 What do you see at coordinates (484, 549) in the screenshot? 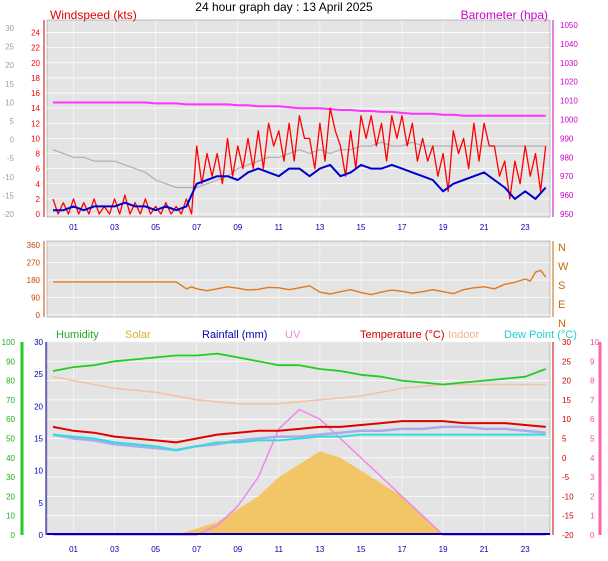
I see `temp-hour-label: 21` at bounding box center [484, 549].